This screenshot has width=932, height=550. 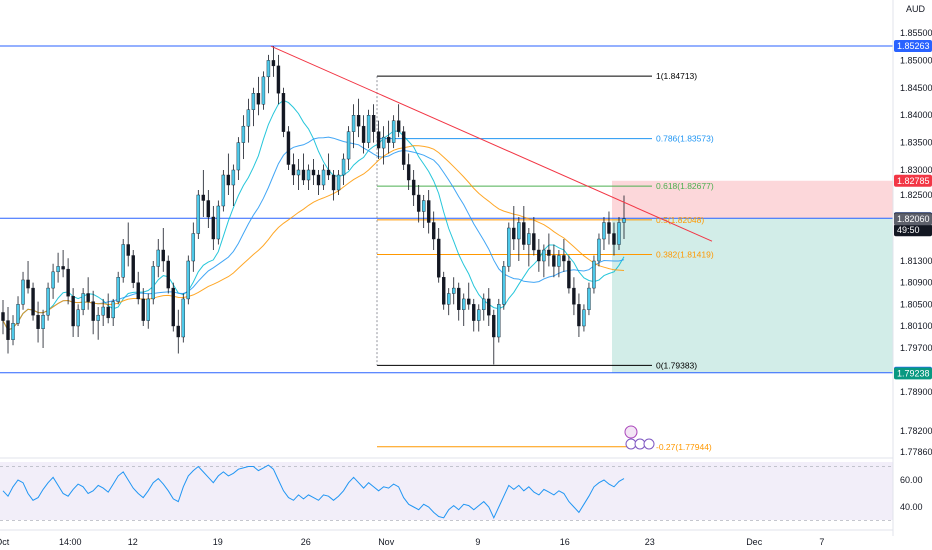 What do you see at coordinates (916, 392) in the screenshot?
I see `y-tick-label: 1.78900` at bounding box center [916, 392].